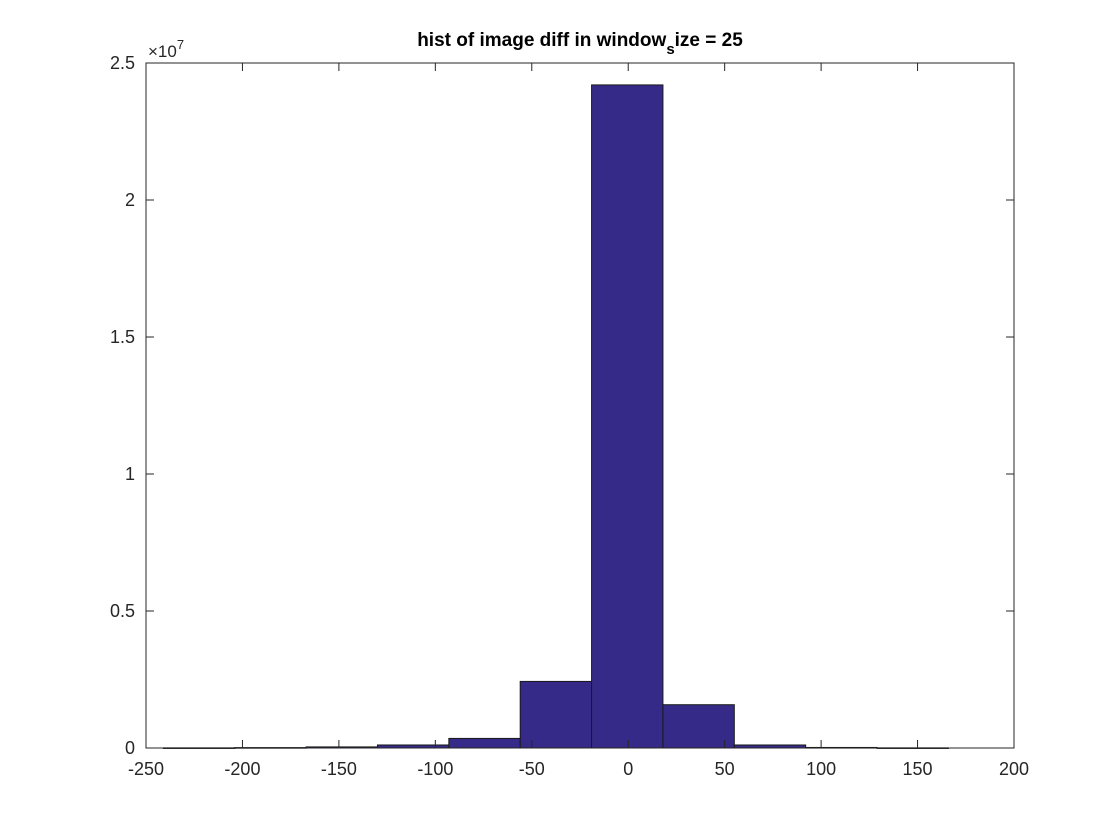 The width and height of the screenshot is (1120, 840). I want to click on y-exponent-power: 7, so click(180, 44).